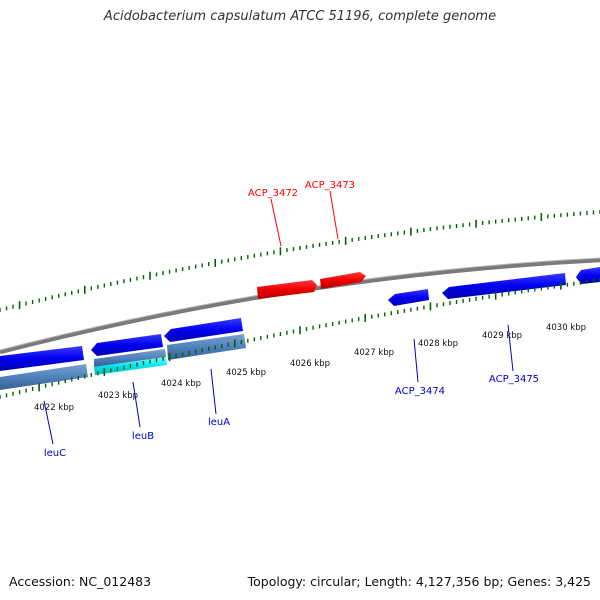 This screenshot has width=600, height=600. Describe the element at coordinates (502, 336) in the screenshot. I see `kbp-label: 4029 kbp` at that location.